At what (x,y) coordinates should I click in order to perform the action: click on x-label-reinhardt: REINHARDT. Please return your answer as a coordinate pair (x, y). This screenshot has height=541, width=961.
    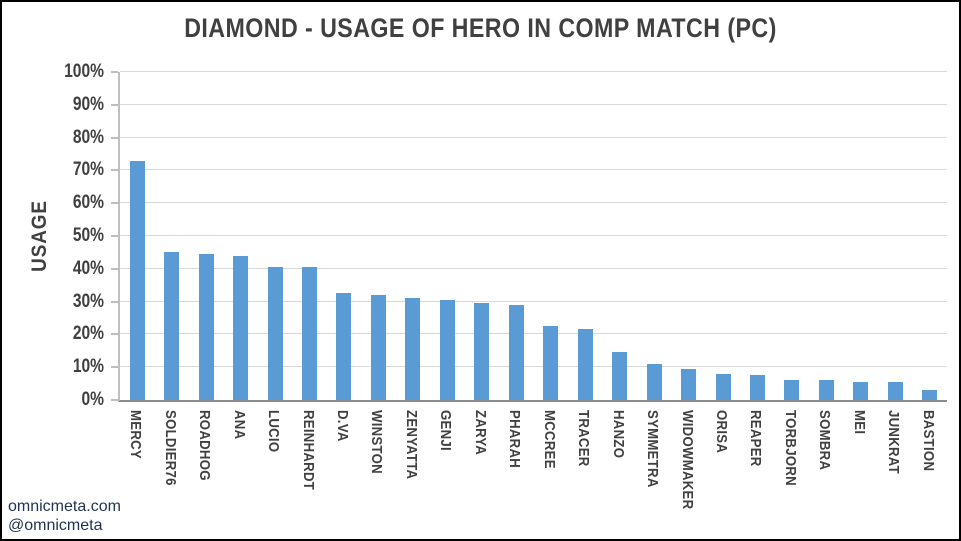
    Looking at the image, I should click on (308, 450).